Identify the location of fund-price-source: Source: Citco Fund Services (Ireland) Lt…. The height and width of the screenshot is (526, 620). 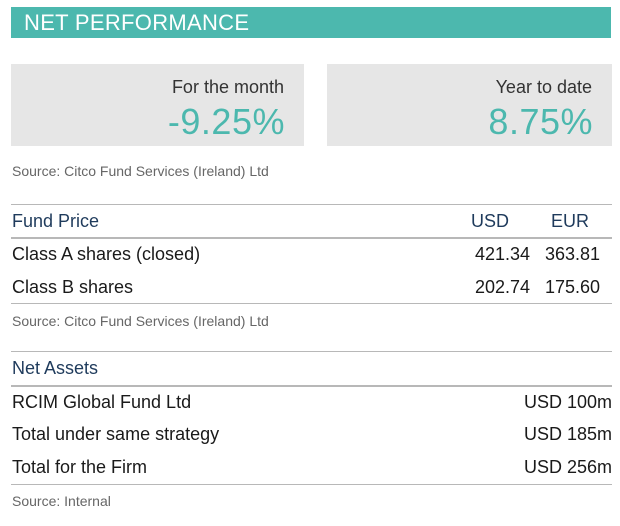
(140, 321).